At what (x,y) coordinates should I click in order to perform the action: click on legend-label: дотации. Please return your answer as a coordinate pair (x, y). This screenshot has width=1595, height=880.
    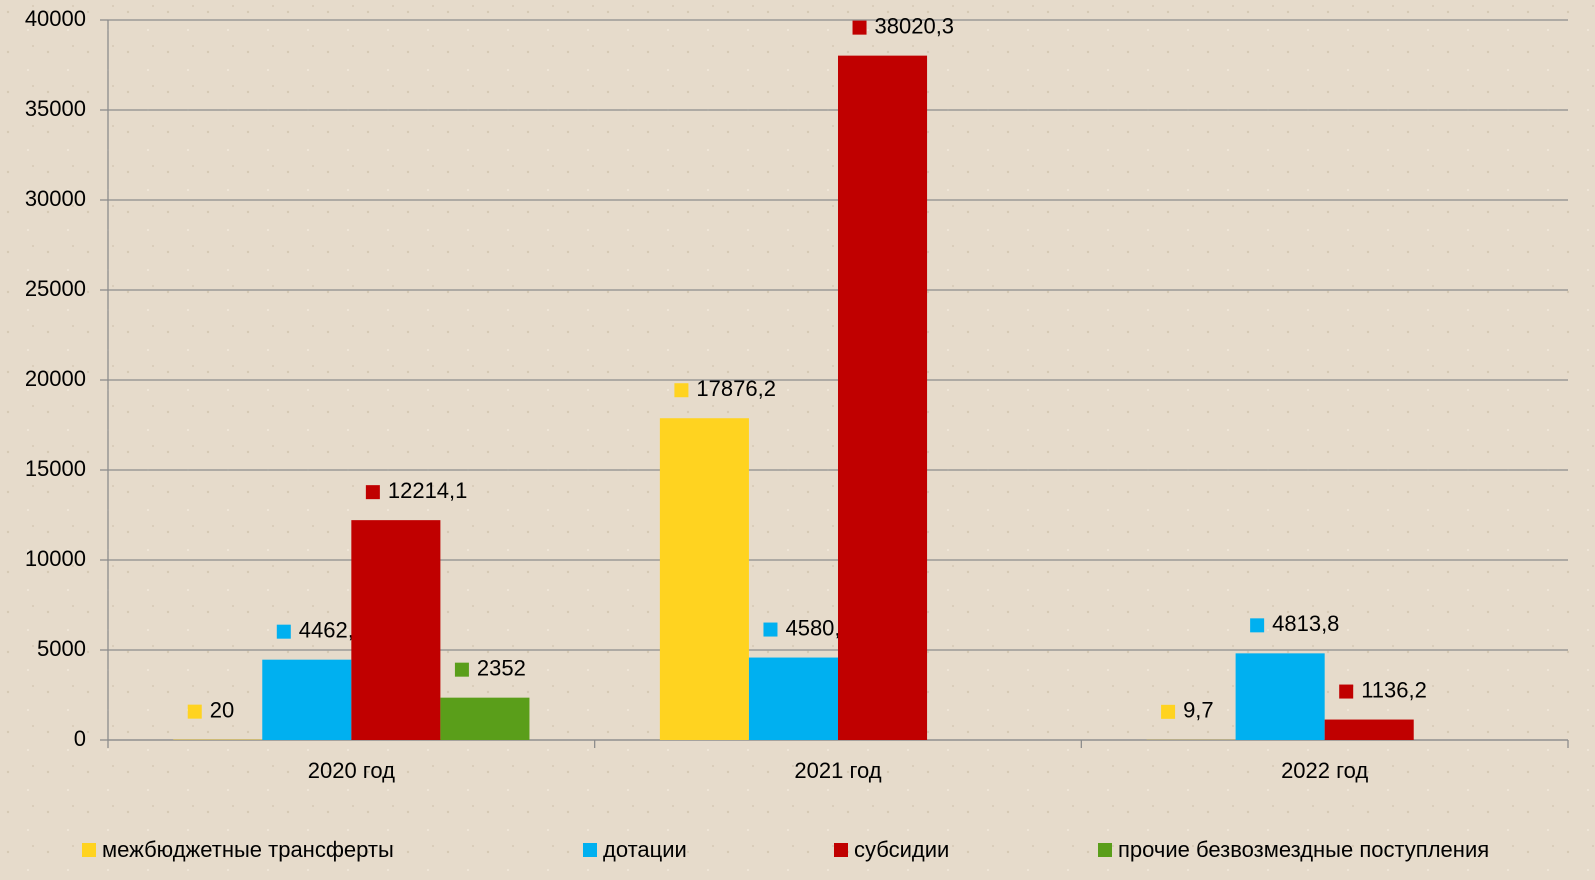
    Looking at the image, I should click on (645, 849).